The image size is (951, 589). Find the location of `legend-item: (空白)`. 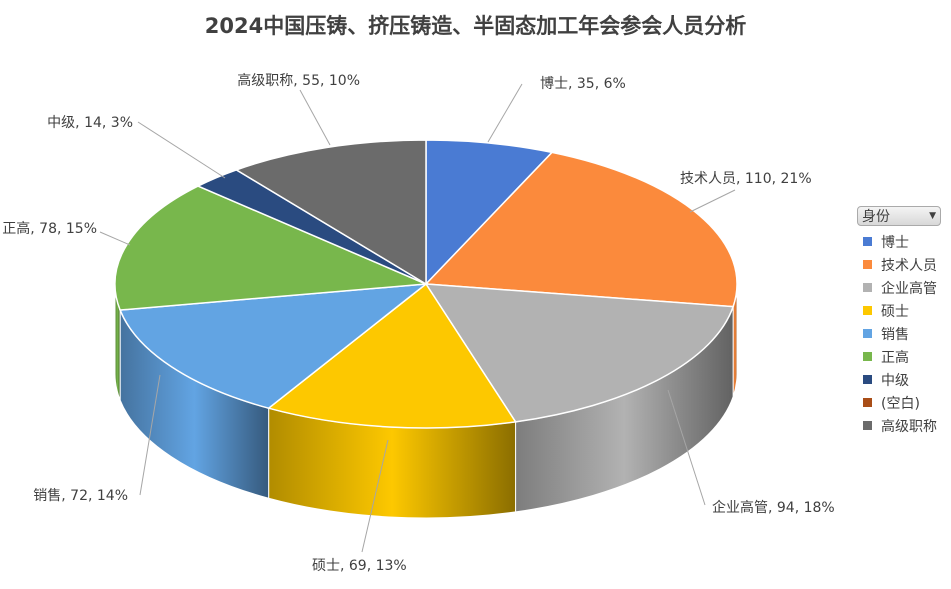

legend-item: (空白) is located at coordinates (899, 402).